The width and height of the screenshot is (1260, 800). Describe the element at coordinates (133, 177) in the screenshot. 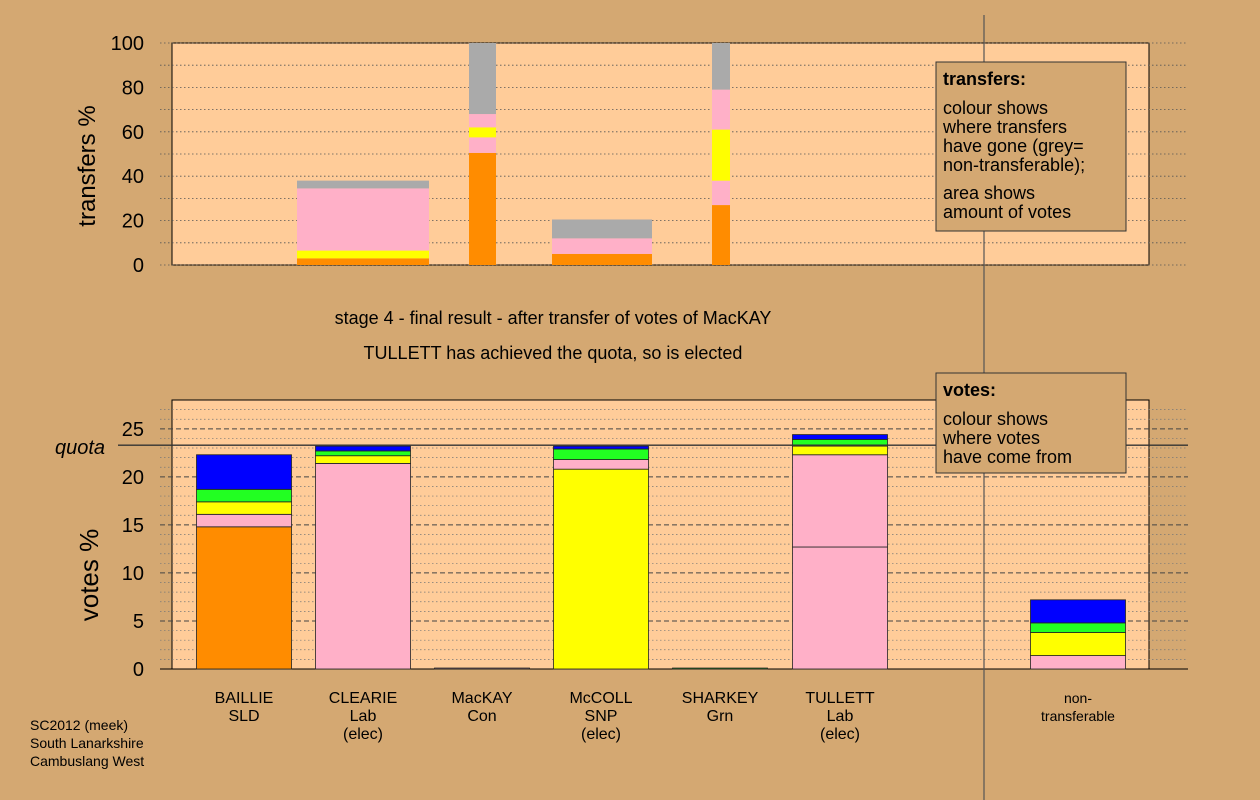

I see `transfers-y-tick-label: 40` at that location.